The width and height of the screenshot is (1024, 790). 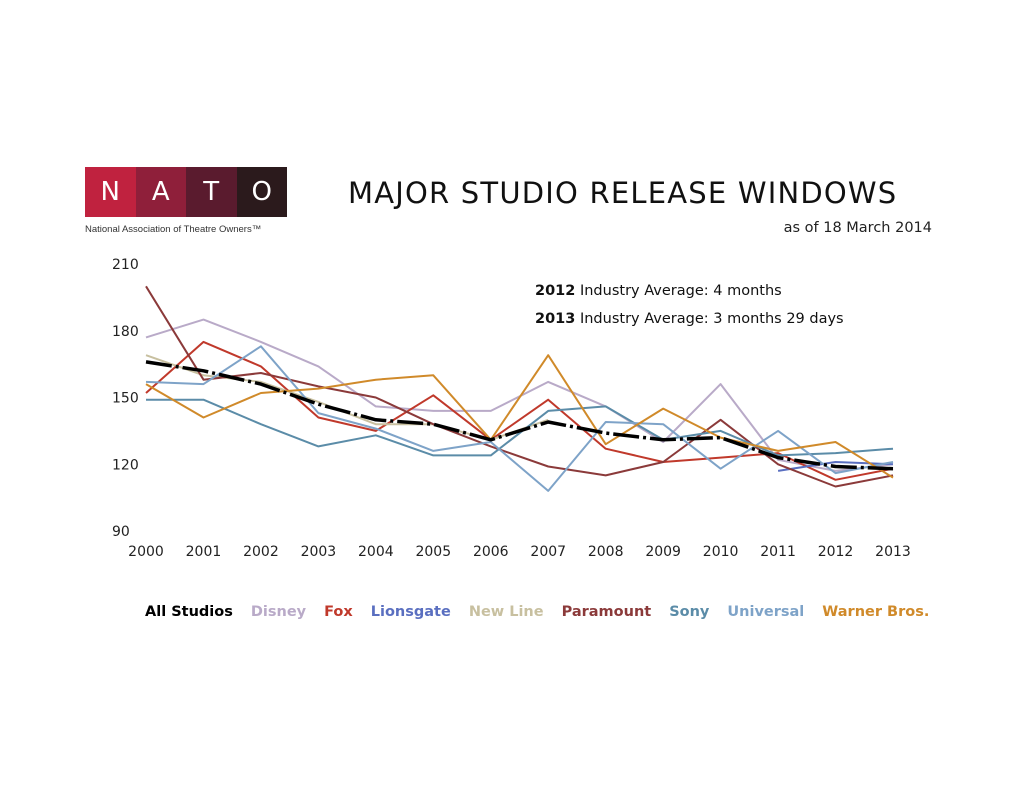 I want to click on legend-item-lionsgate: Lionsgate, so click(x=410, y=612).